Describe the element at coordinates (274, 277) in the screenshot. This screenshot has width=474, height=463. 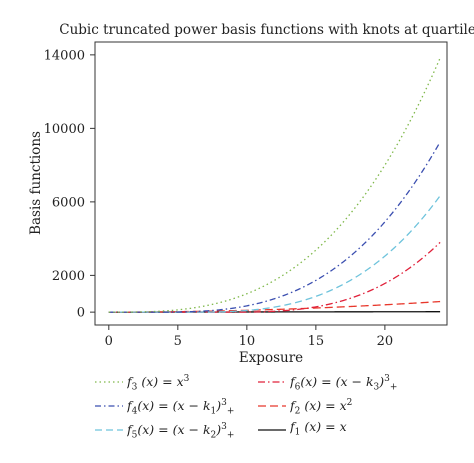
I see `series-line` at that location.